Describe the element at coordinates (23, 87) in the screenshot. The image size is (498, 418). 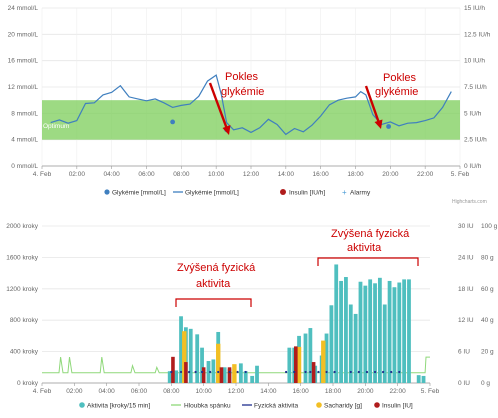
I see `glucose-y-tick: 12 mmol/L` at that location.